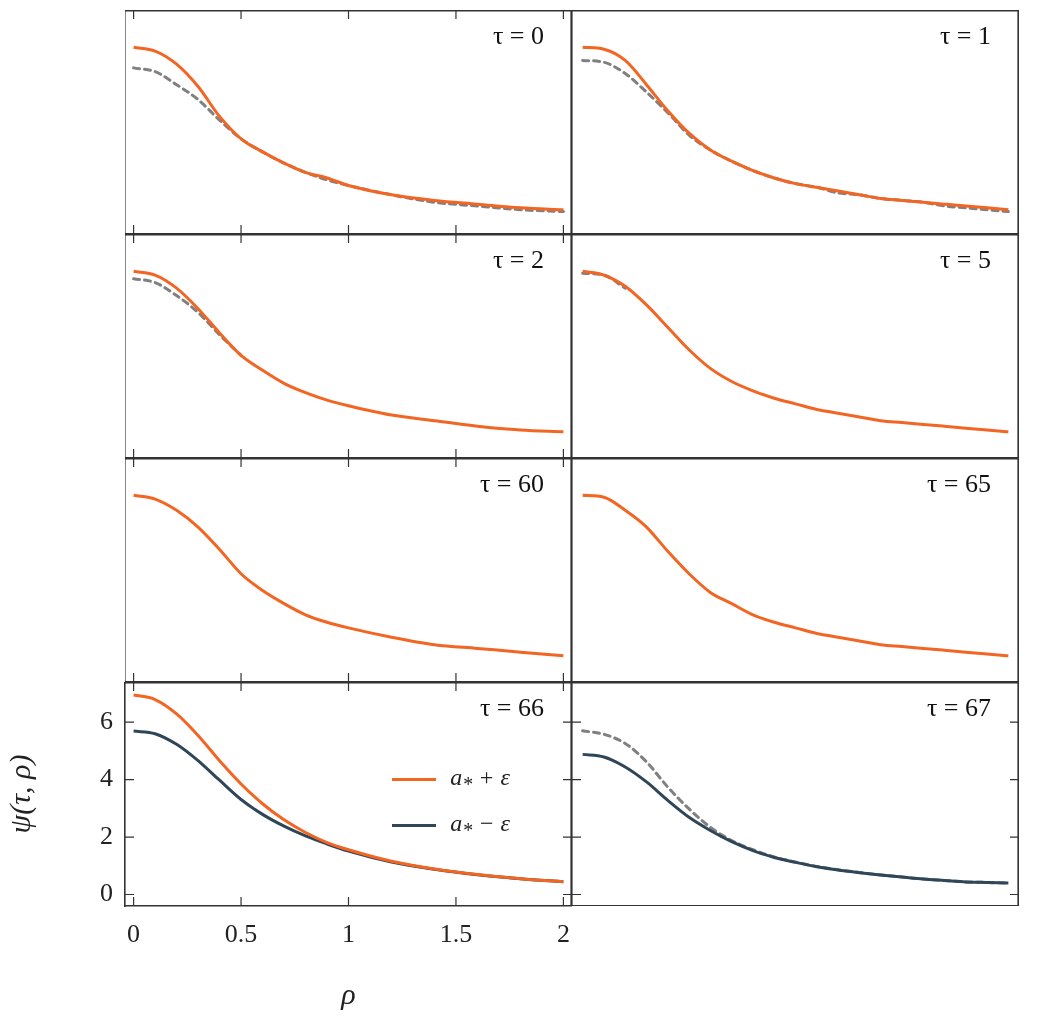 Image resolution: width=1042 pixels, height=1023 pixels. Describe the element at coordinates (134, 934) in the screenshot. I see `x-tick-label: 0` at that location.